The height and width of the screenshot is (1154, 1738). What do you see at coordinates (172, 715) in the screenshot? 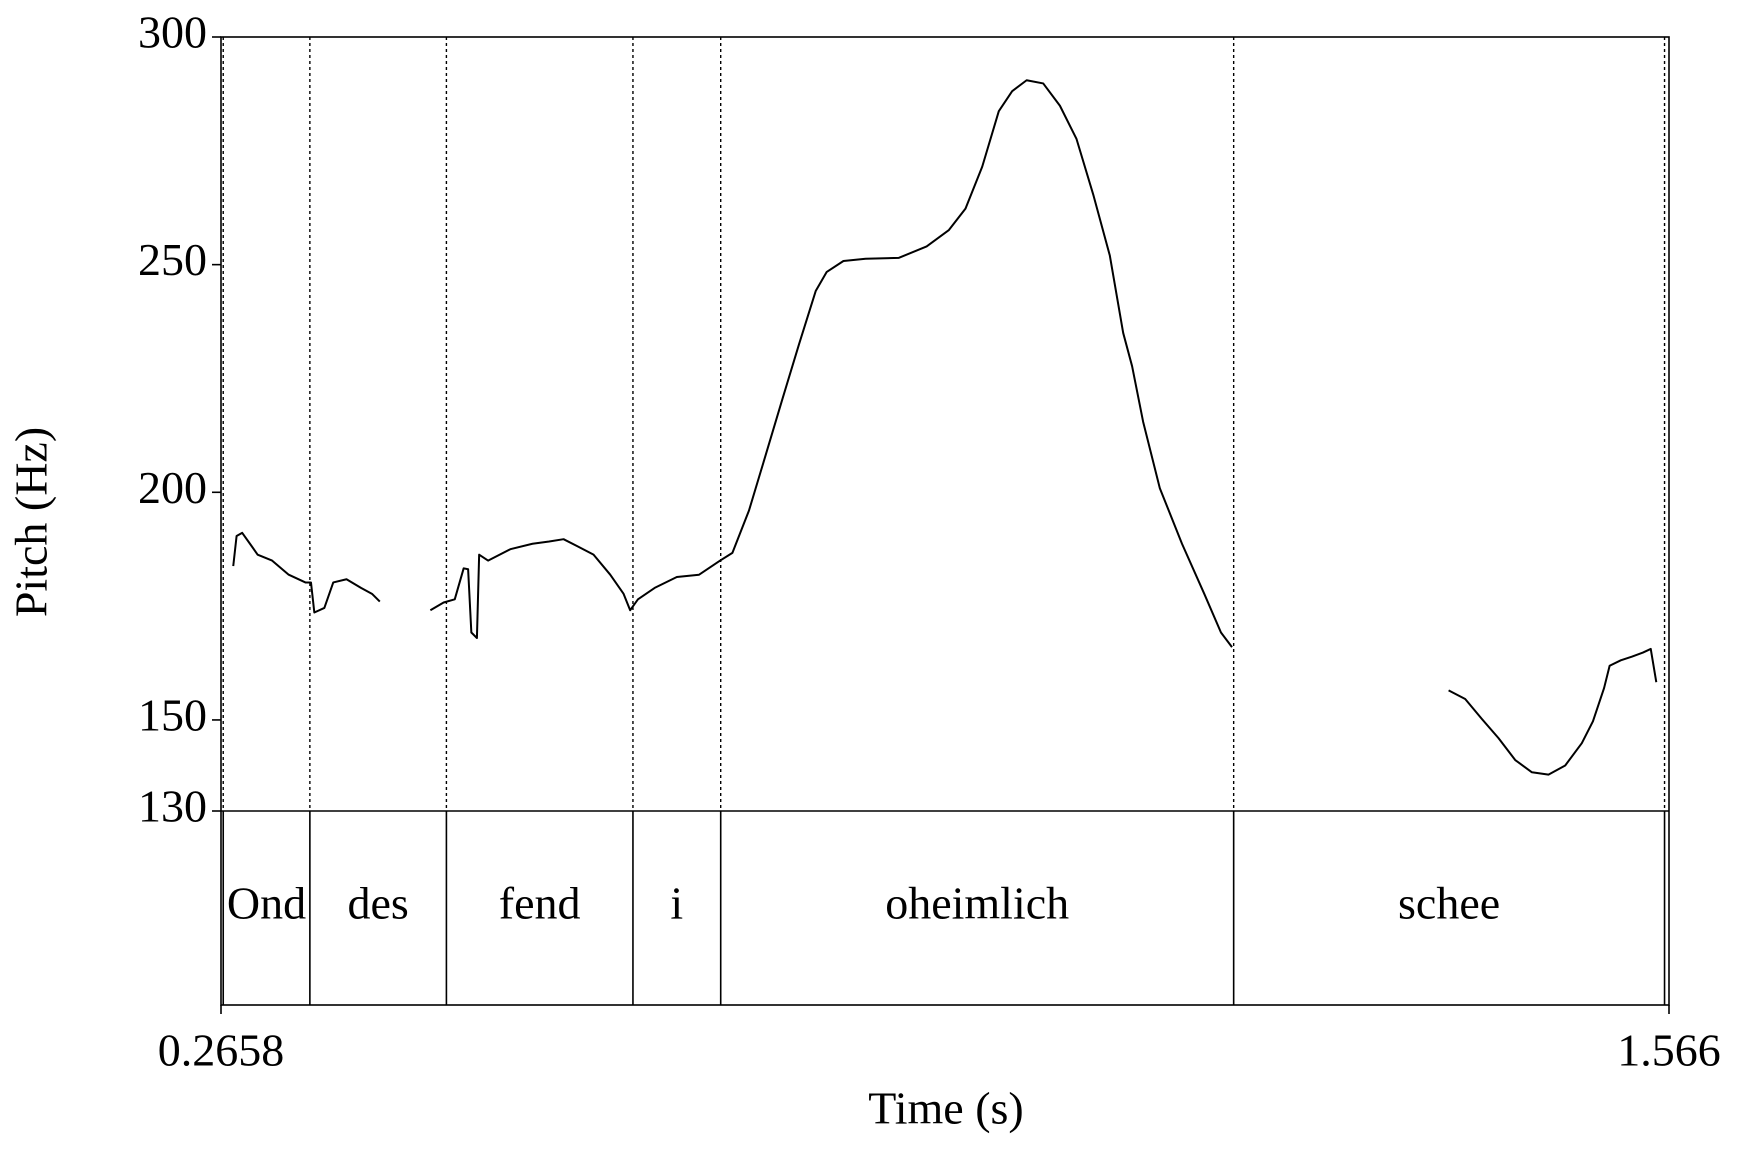
I see `y-tick-label: 150` at bounding box center [172, 715].